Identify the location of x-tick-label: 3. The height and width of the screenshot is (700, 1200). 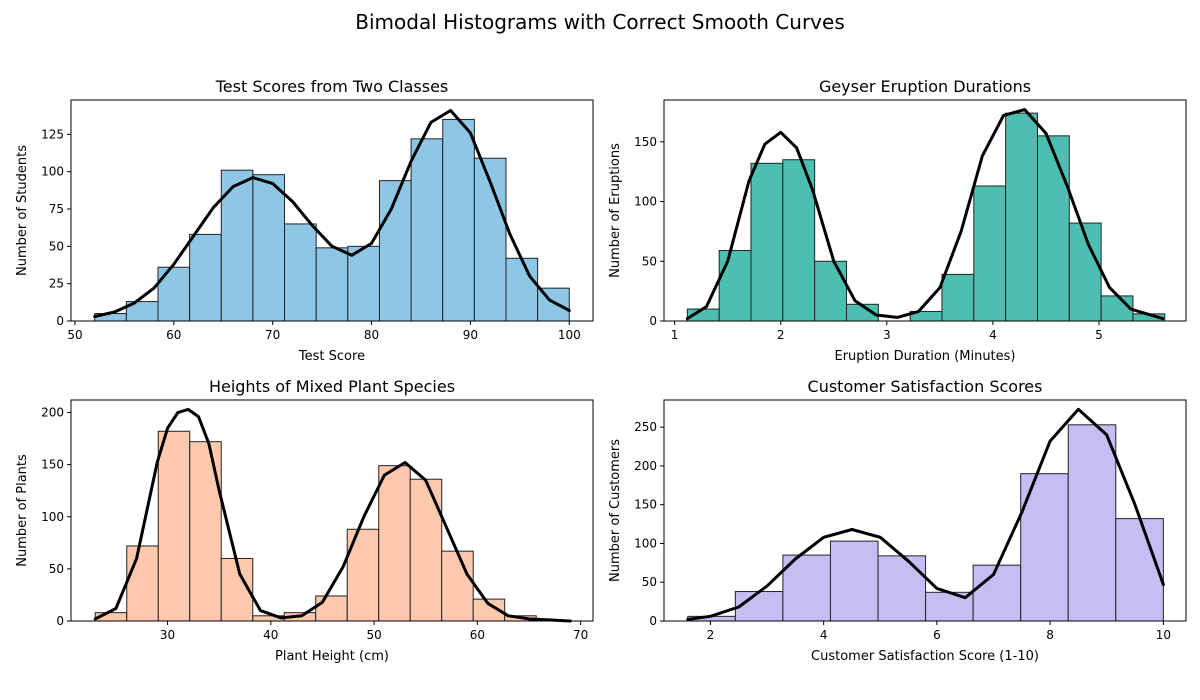
(887, 335).